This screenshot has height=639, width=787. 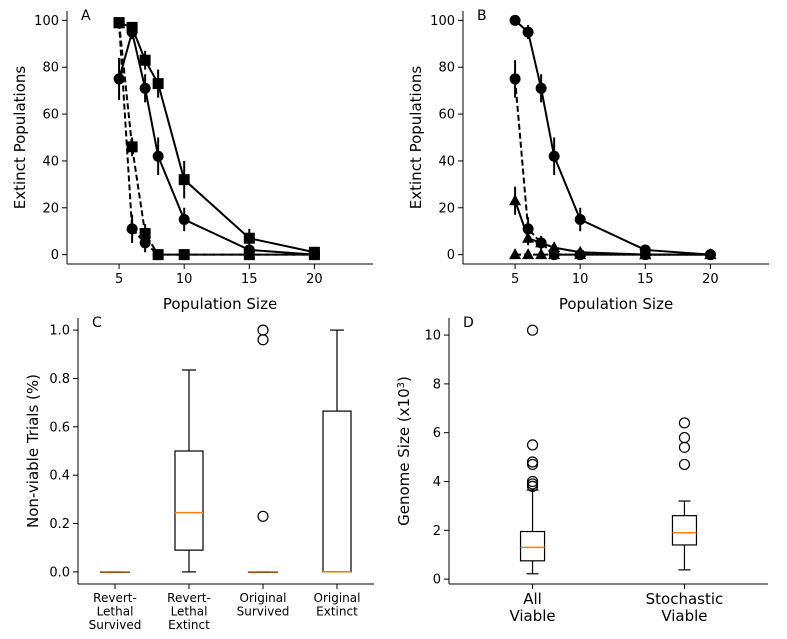 What do you see at coordinates (468, 323) in the screenshot?
I see `panel-letter: D` at bounding box center [468, 323].